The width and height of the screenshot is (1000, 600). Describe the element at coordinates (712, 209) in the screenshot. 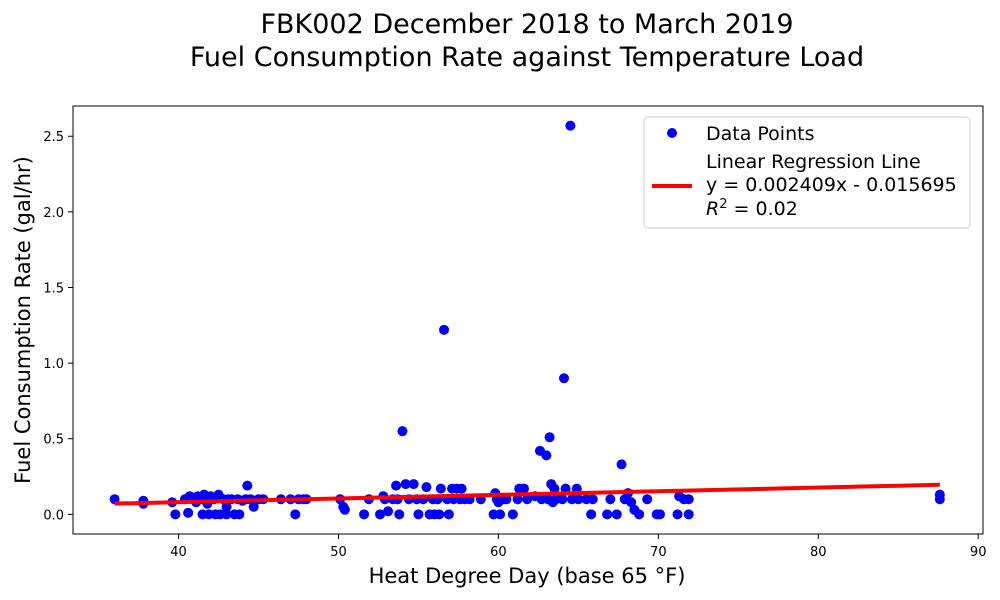

I see `r-squared-symbol: R` at that location.